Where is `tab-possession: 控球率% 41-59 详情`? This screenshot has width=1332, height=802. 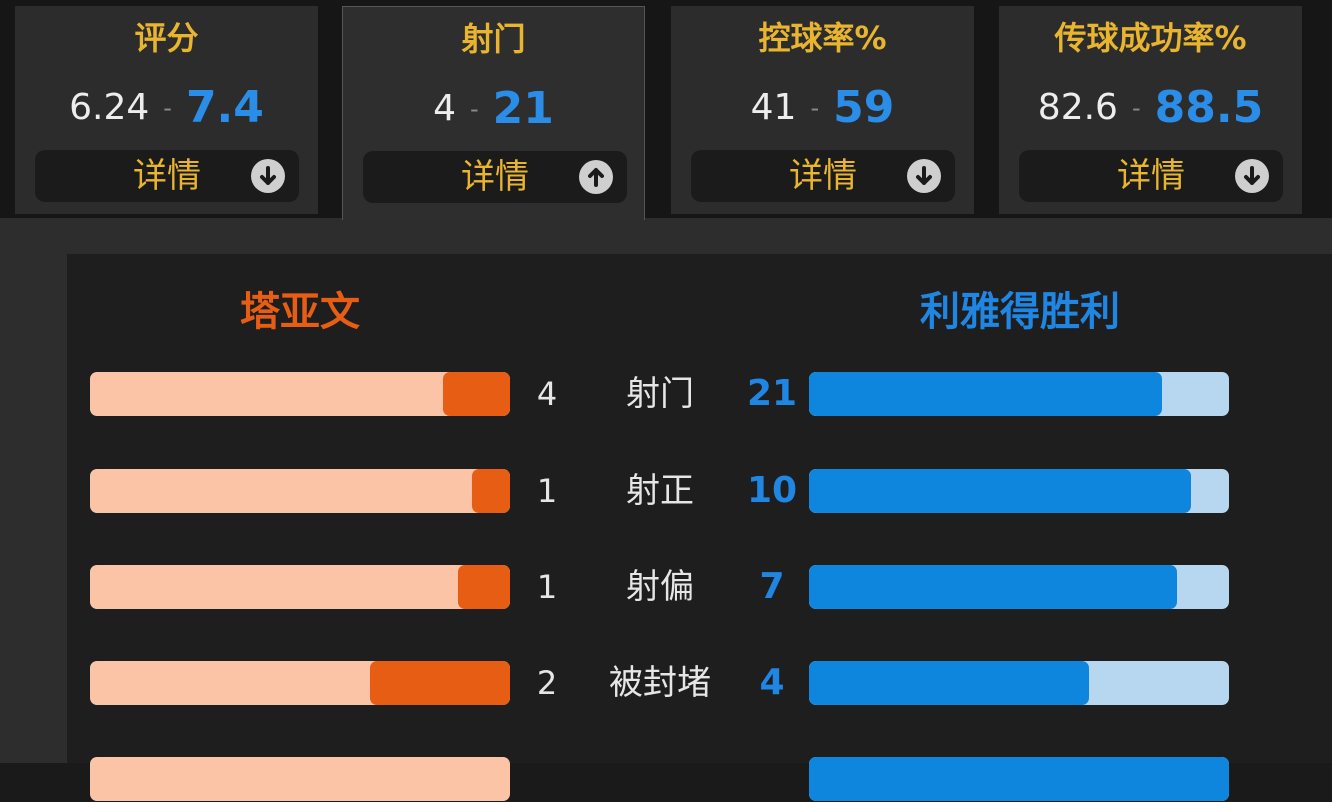 tab-possession: 控球率% 41-59 详情 is located at coordinates (822, 110).